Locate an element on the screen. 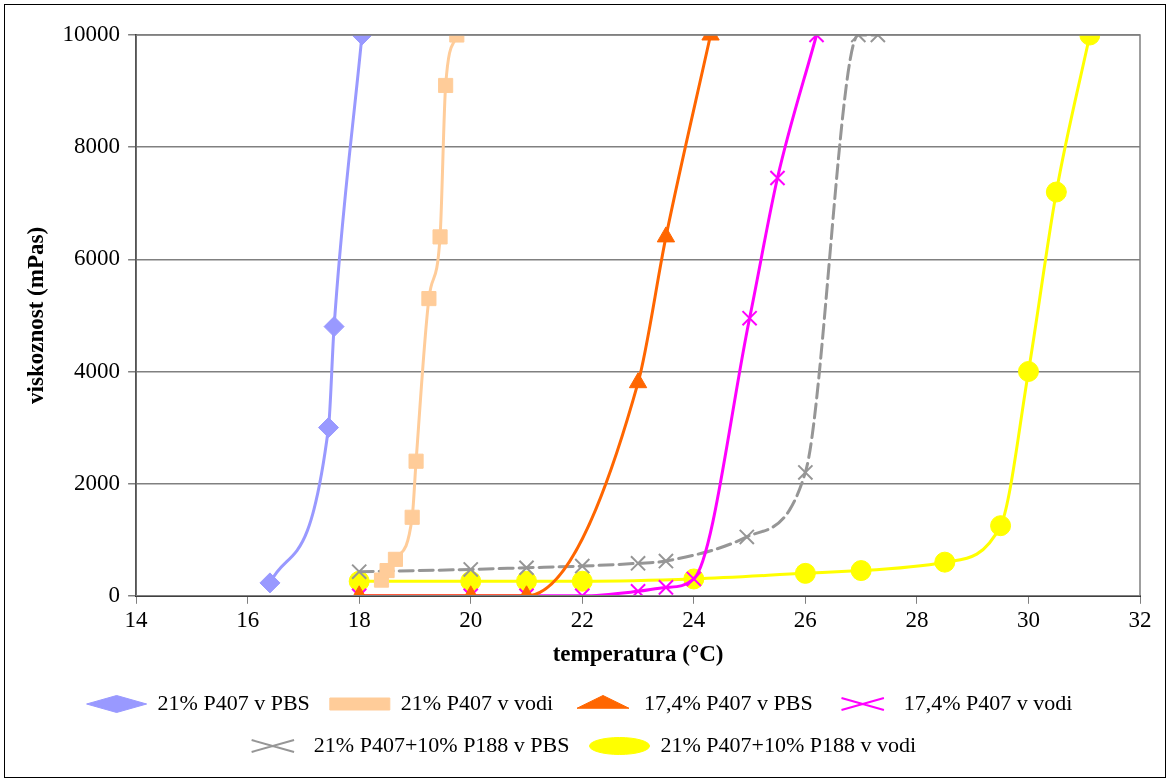  legend-label: 17,4% P407 v vodi is located at coordinates (988, 702).